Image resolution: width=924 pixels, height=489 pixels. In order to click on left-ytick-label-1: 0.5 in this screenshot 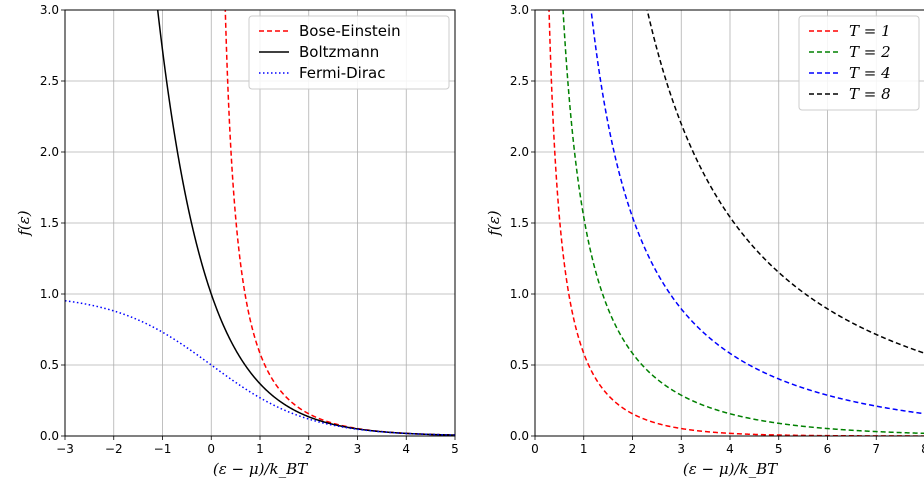, I will do `click(49, 365)`.